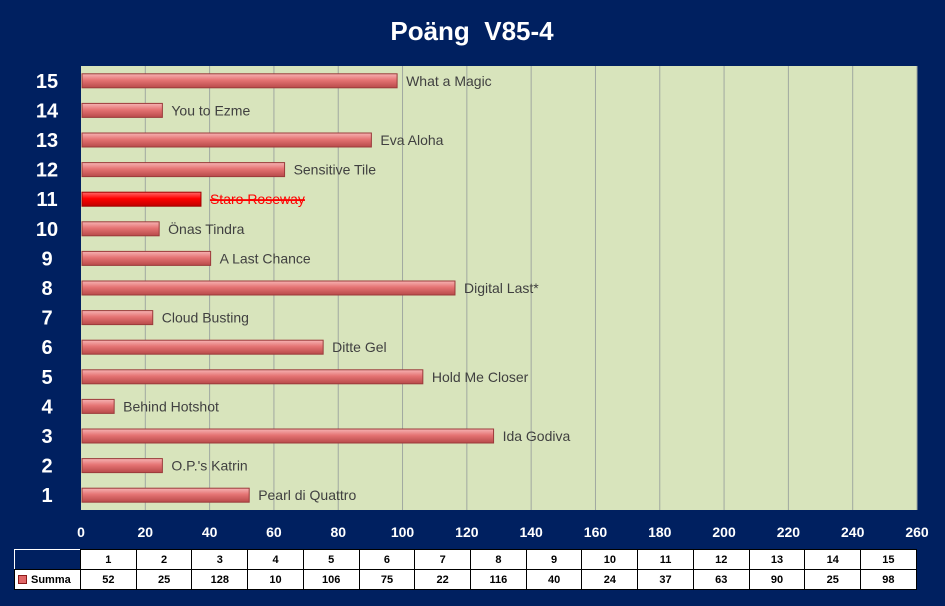 The width and height of the screenshot is (945, 606). I want to click on x-tick-label: 60, so click(274, 532).